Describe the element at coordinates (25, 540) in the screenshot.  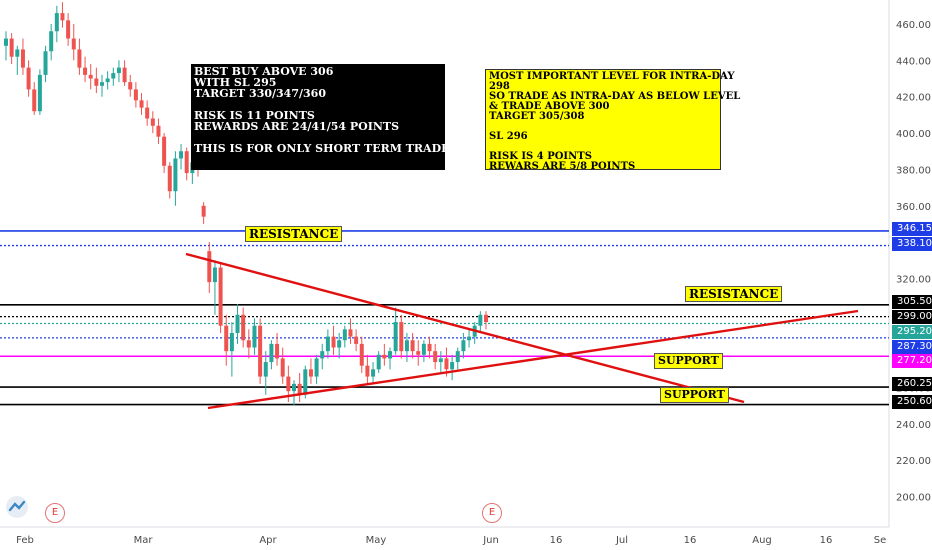
I see `x-tick-label: Feb` at that location.